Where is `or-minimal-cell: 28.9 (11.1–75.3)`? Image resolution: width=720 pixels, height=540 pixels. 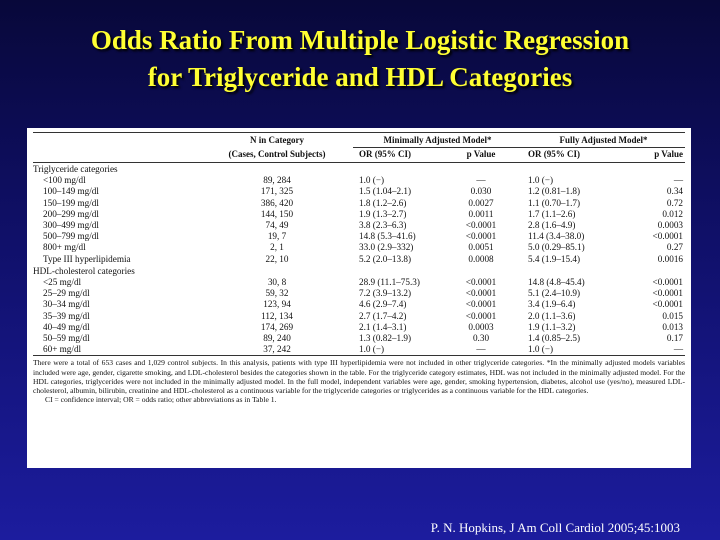 or-minimal-cell: 28.9 (11.1–75.3) is located at coordinates (389, 282).